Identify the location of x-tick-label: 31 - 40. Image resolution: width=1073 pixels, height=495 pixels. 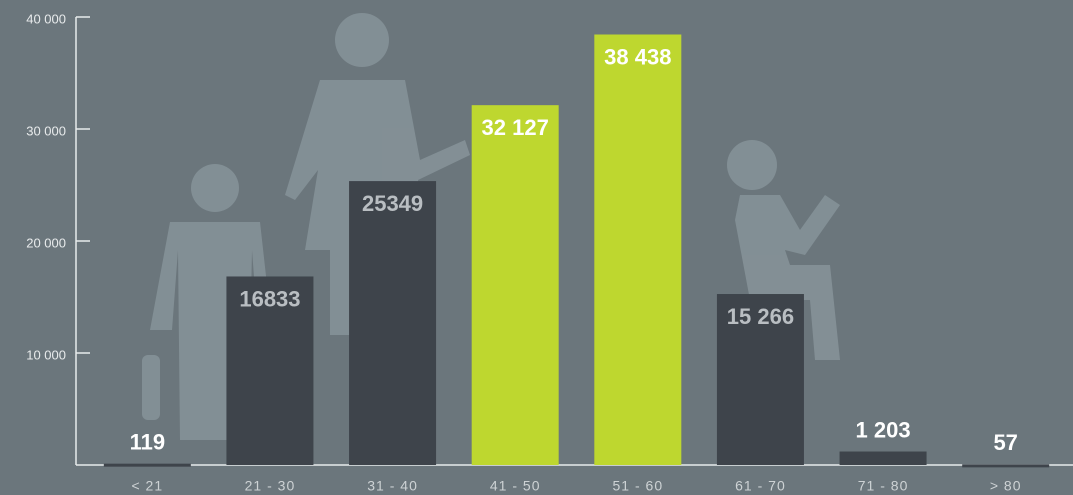
(392, 486).